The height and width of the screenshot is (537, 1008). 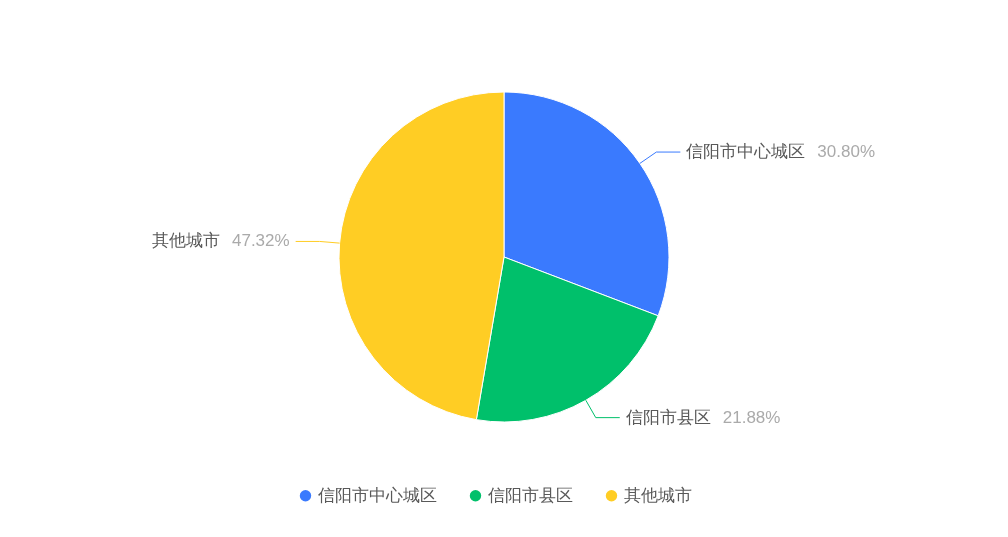 What do you see at coordinates (746, 152) in the screenshot?
I see `slice-label: 信阳市中心城区` at bounding box center [746, 152].